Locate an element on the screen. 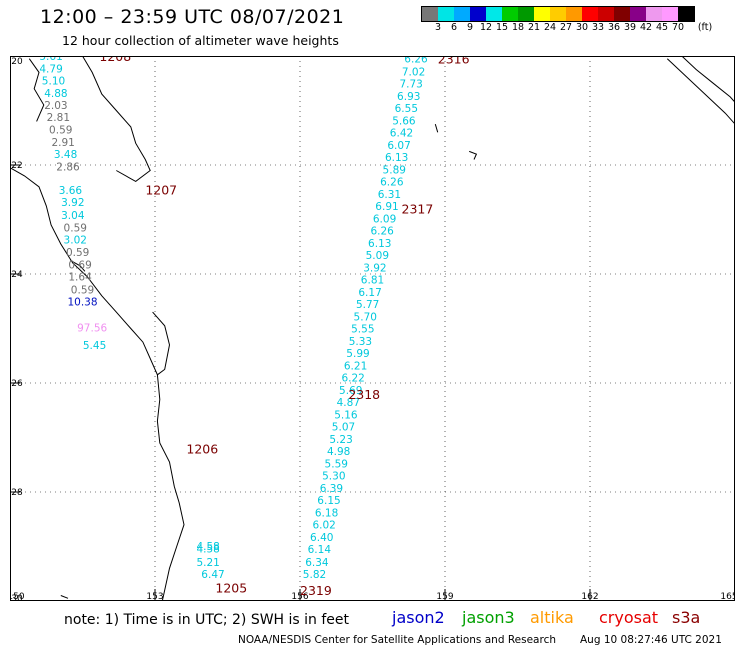 The width and height of the screenshot is (740, 650). coastline-fraser-island is located at coordinates (161, 343).